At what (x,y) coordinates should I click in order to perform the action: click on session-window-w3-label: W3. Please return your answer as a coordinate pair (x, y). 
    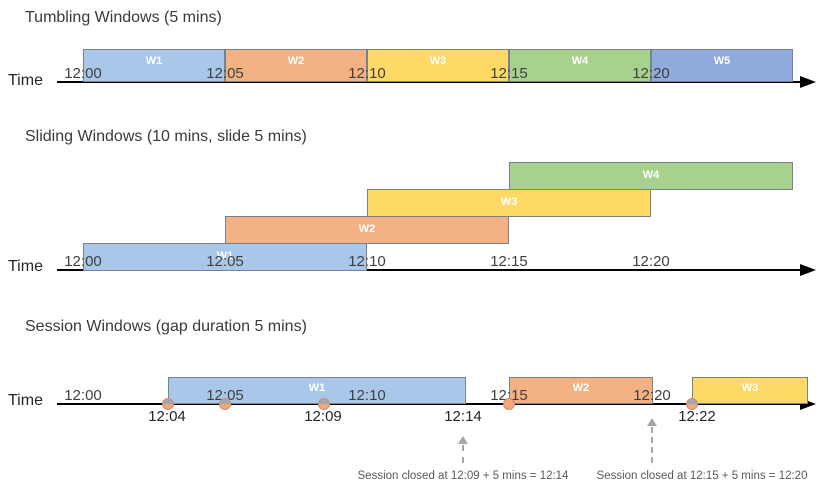
    Looking at the image, I should click on (750, 388).